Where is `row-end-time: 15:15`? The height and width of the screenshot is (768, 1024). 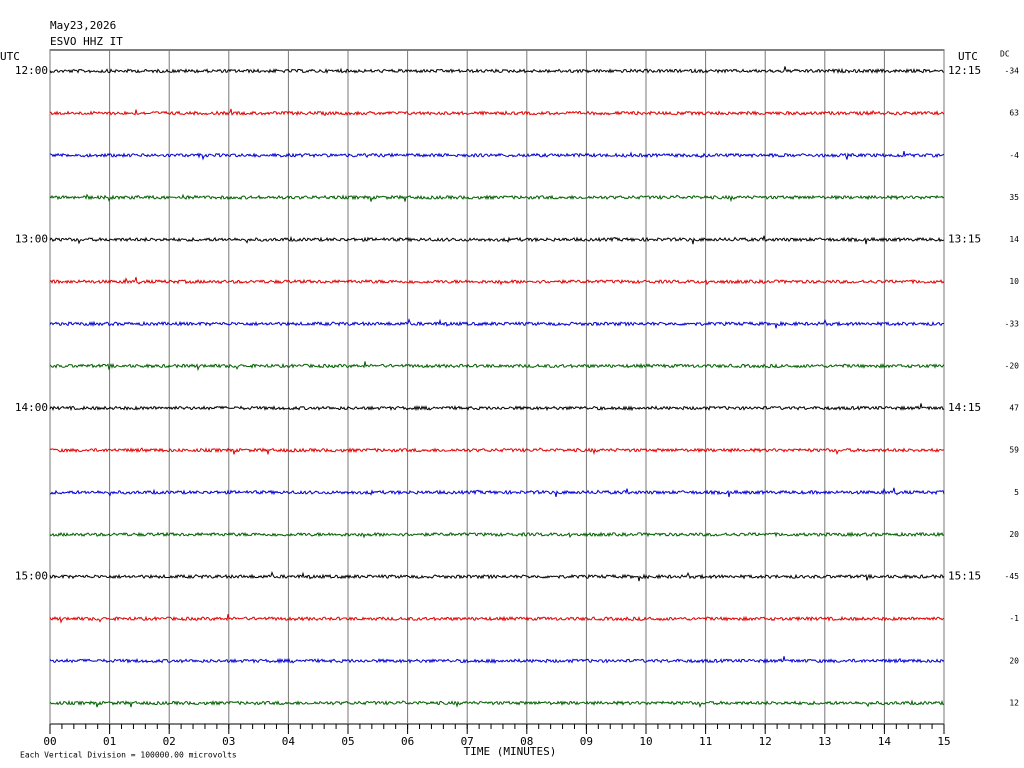
row-end-time: 15:15 is located at coordinates (964, 576).